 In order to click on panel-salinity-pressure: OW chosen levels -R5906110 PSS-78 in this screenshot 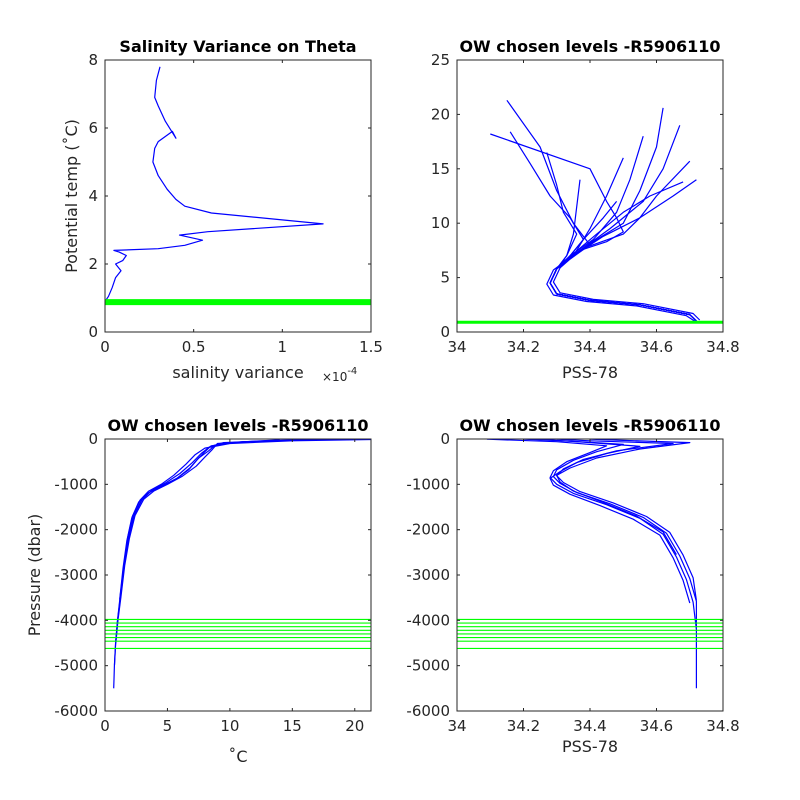, I will do `click(589, 586)`.